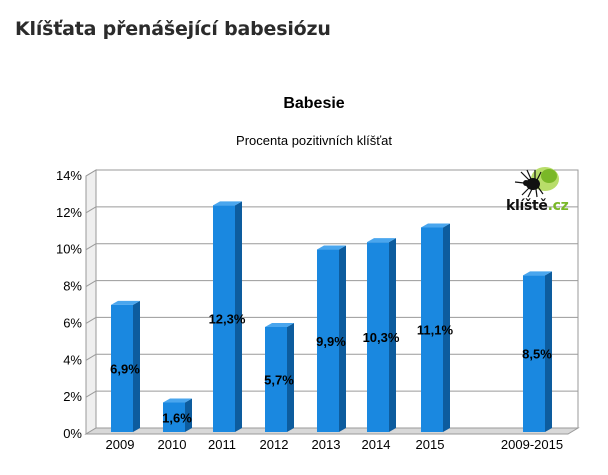 This screenshot has height=475, width=608. I want to click on bar-value-label: 12,3%, so click(227, 319).